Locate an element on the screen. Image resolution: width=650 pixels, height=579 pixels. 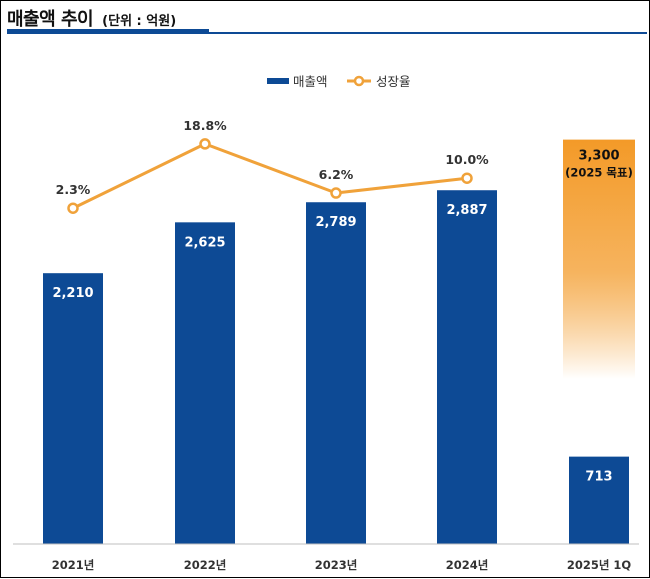
title-underline is located at coordinates (327, 33).